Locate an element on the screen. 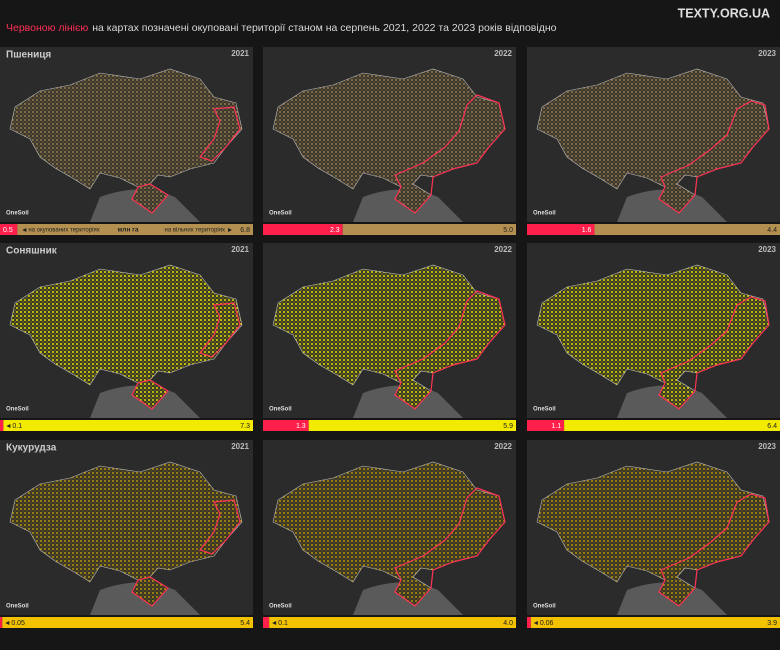  map-panel: 2022 OneSoil 0.1 4.0 is located at coordinates (389, 534).